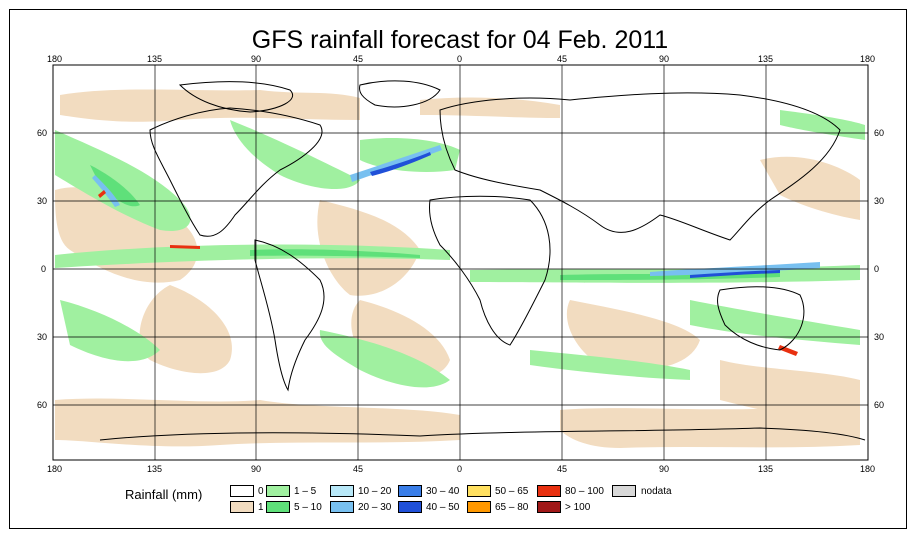 This screenshot has height=539, width=920. Describe the element at coordinates (512, 491) in the screenshot. I see `legend-label: 50 – 65` at that location.